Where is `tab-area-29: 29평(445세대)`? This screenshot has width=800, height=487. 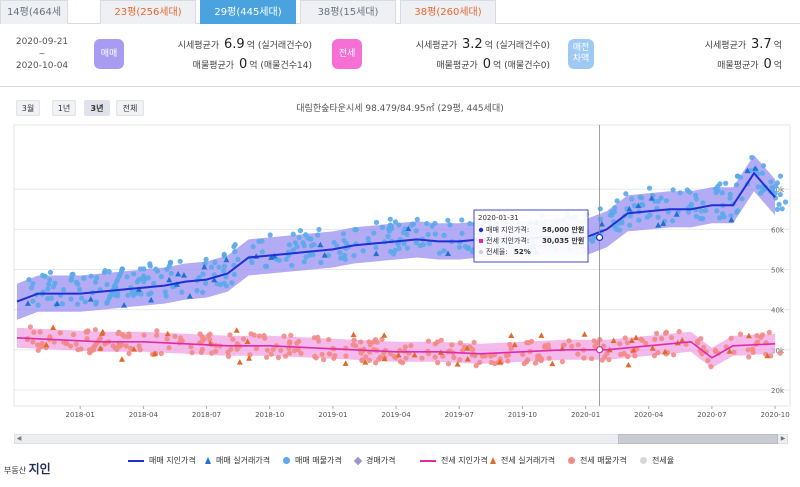 tab-area-29: 29평(445세대) is located at coordinates (248, 12).